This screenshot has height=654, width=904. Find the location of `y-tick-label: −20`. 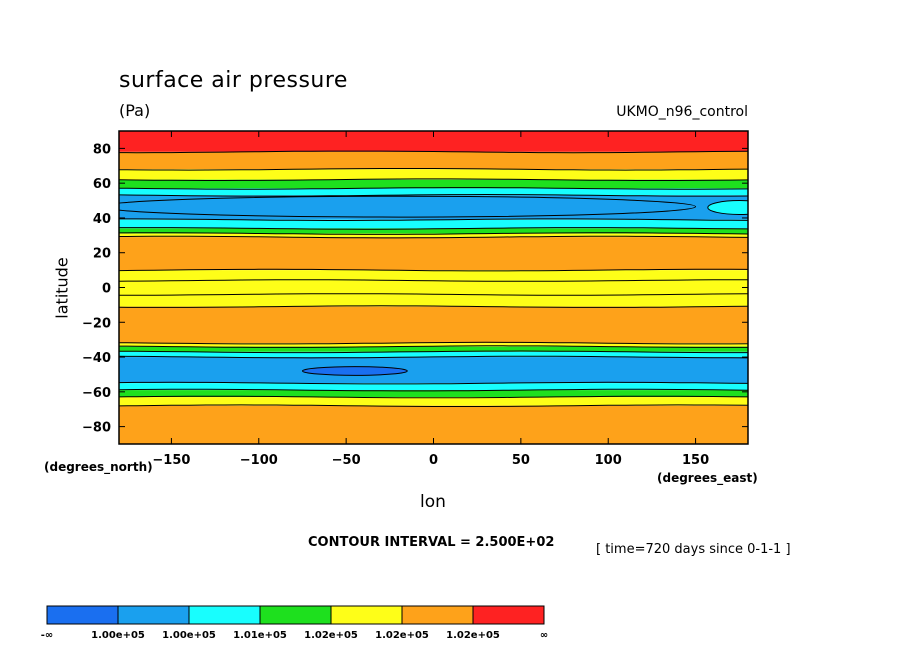

y-tick-label: −20 is located at coordinates (96, 323).